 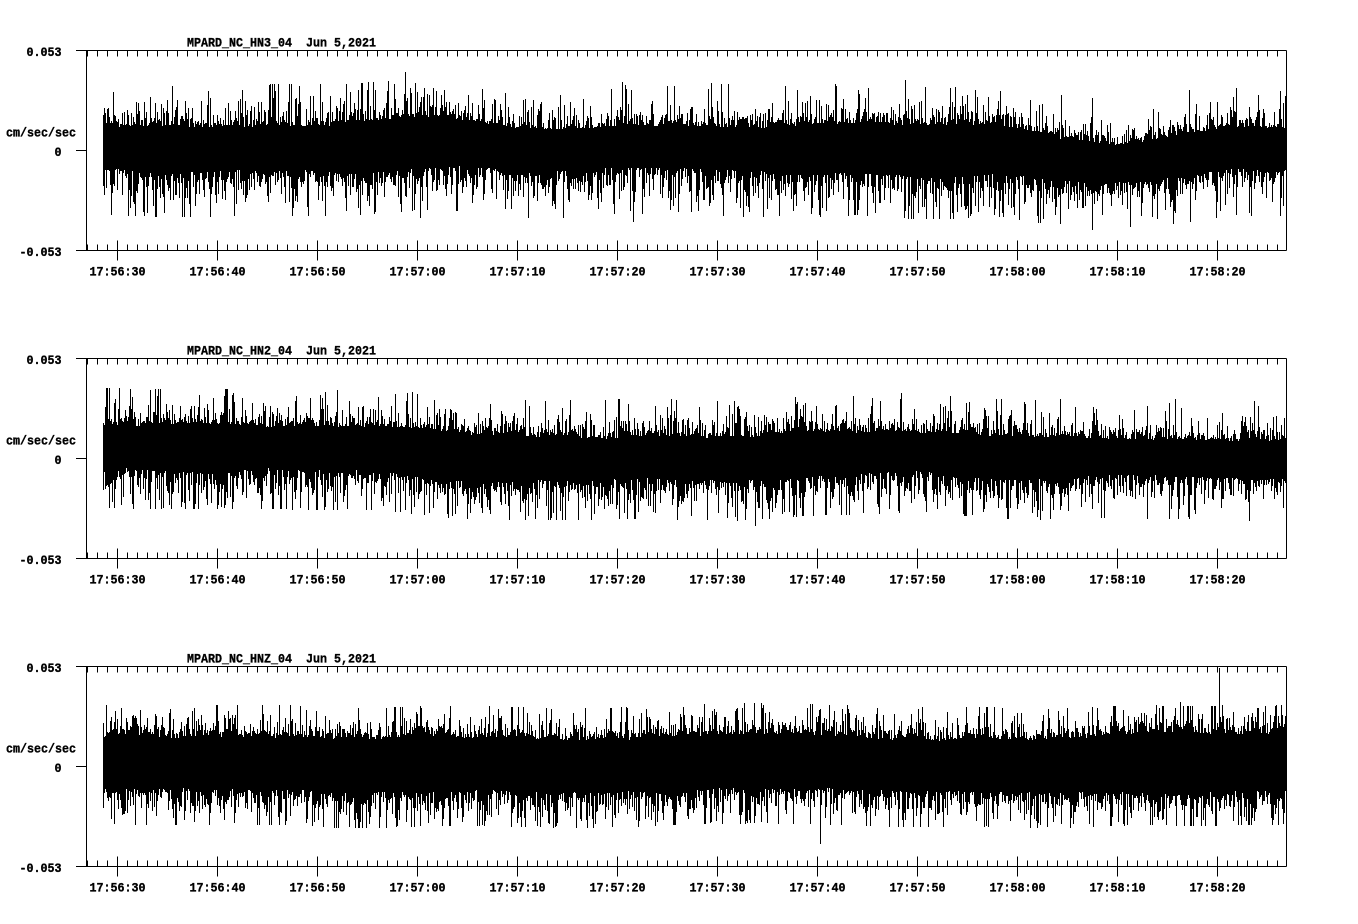 What do you see at coordinates (41, 252) in the screenshot?
I see `svg-text: -0.053` at bounding box center [41, 252].